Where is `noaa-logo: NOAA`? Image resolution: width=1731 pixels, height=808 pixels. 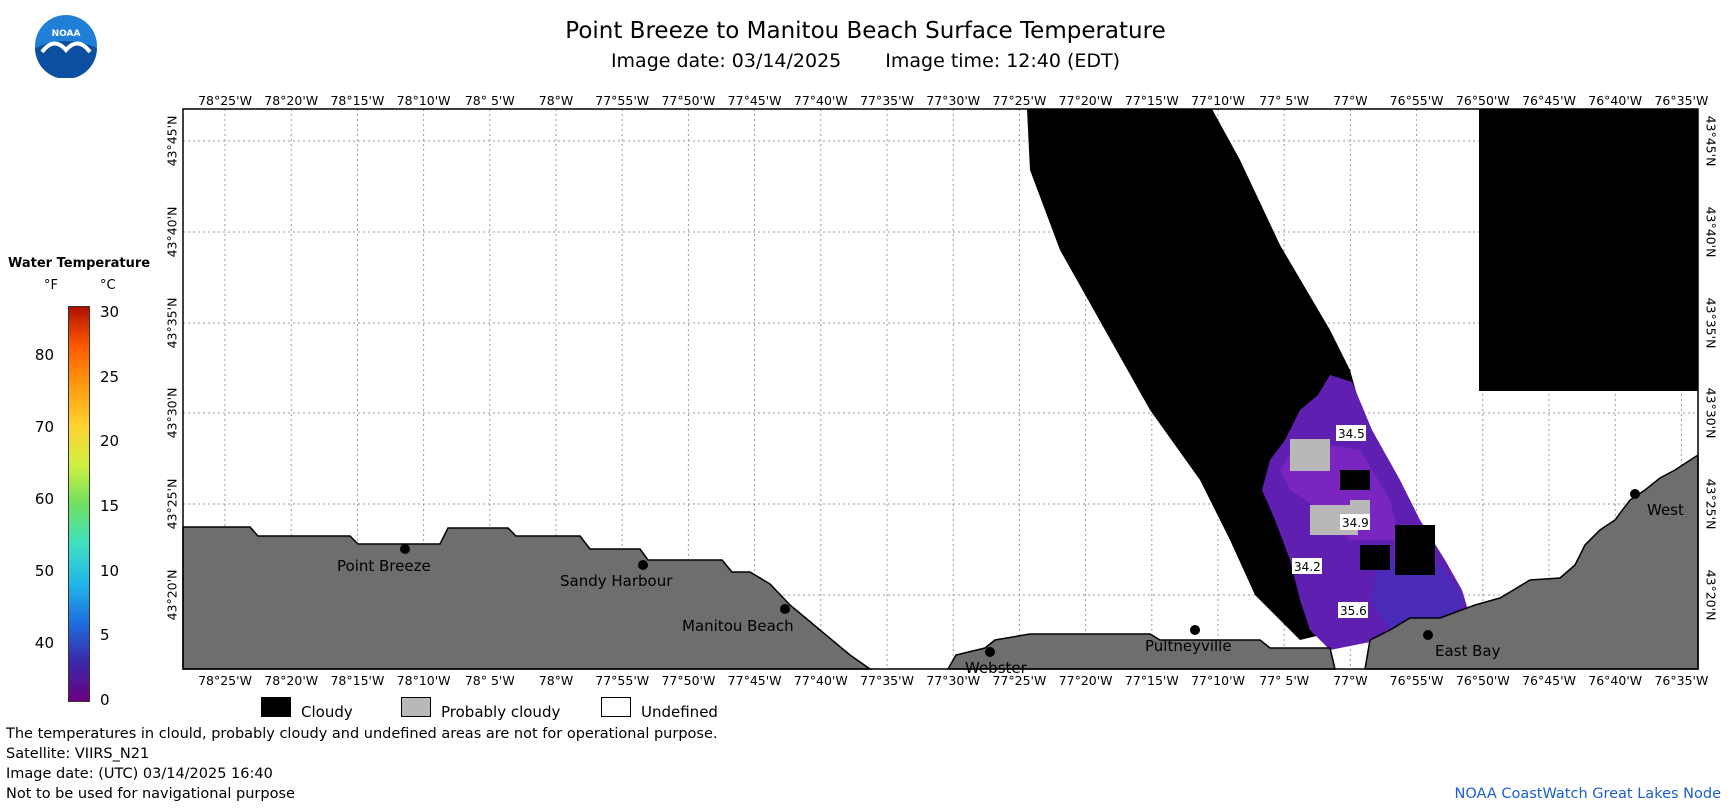 noaa-logo: NOAA is located at coordinates (66, 46).